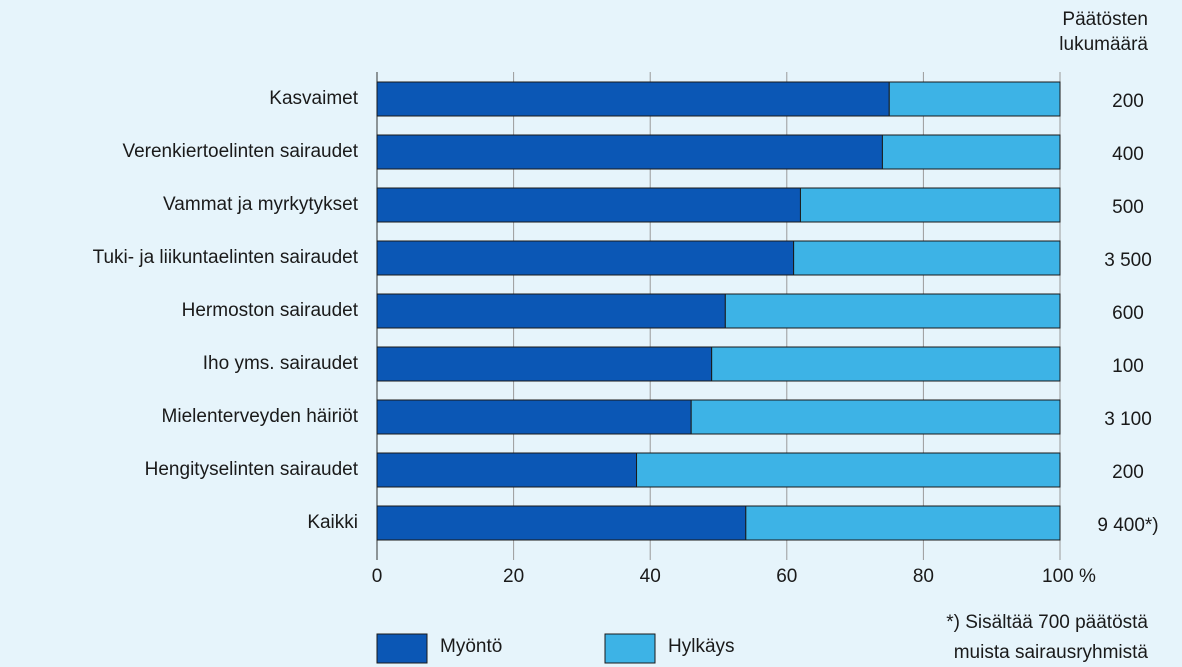  Describe the element at coordinates (923, 576) in the screenshot. I see `x-tick-label: 80` at that location.